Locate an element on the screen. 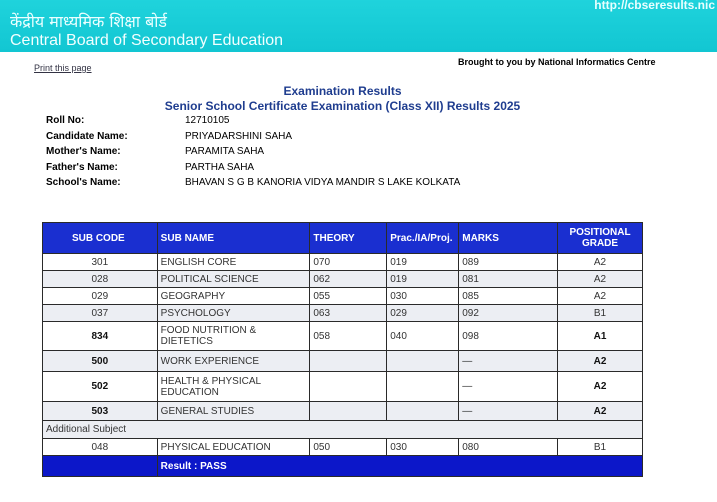 This screenshot has width=717, height=502. column-header: Prac./IA/Proj. is located at coordinates (423, 238).